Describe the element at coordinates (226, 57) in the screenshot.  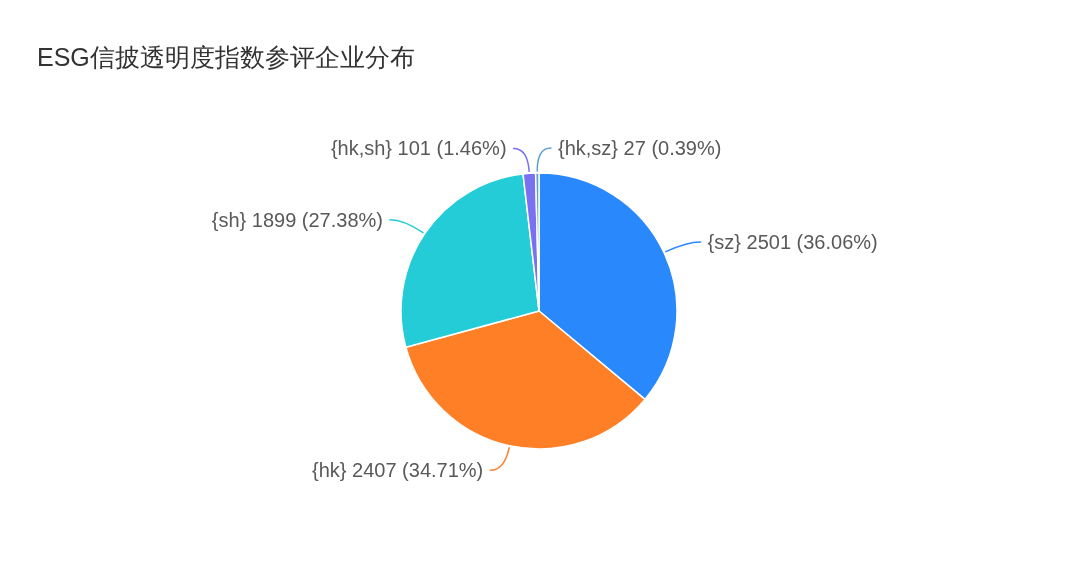
I see `title: ESG信披透明度指数参评企业分布` at that location.